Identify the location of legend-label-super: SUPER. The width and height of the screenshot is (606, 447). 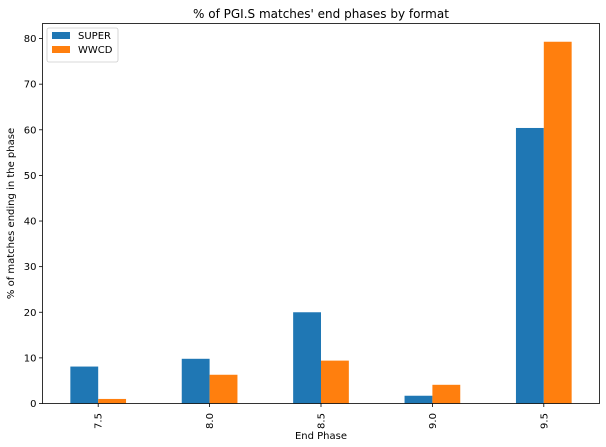
(94, 36).